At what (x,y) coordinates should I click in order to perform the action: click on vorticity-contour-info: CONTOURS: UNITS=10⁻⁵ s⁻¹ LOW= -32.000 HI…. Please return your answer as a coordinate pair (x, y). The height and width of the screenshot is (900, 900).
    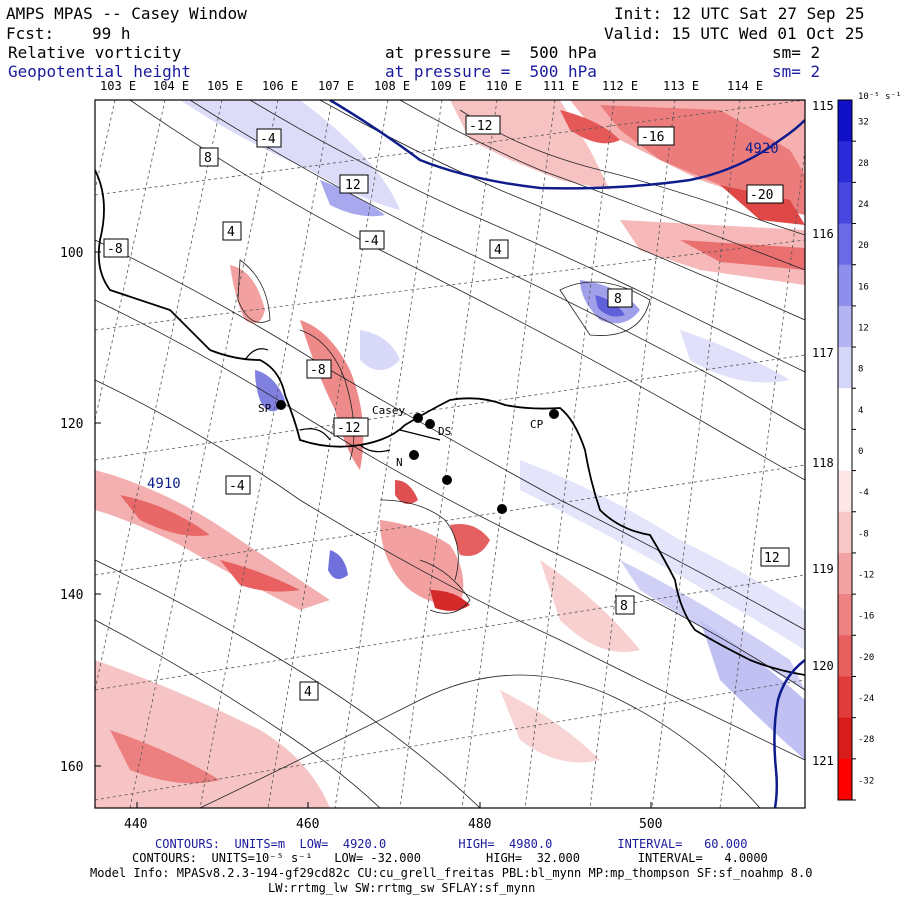
    Looking at the image, I should click on (450, 858).